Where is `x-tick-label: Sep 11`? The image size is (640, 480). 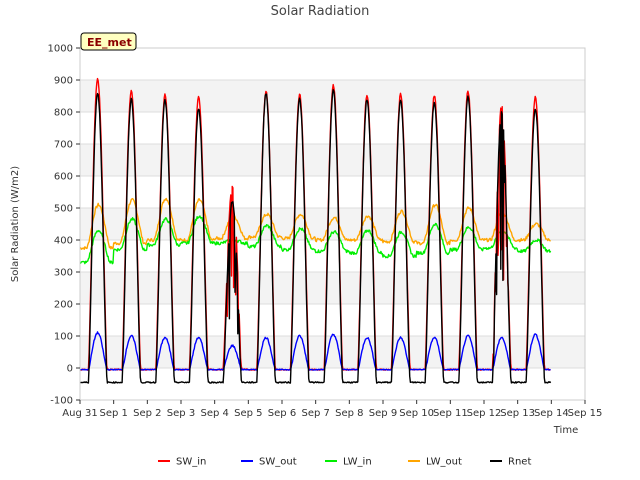 x-tick-label: Sep 11 is located at coordinates (450, 413).